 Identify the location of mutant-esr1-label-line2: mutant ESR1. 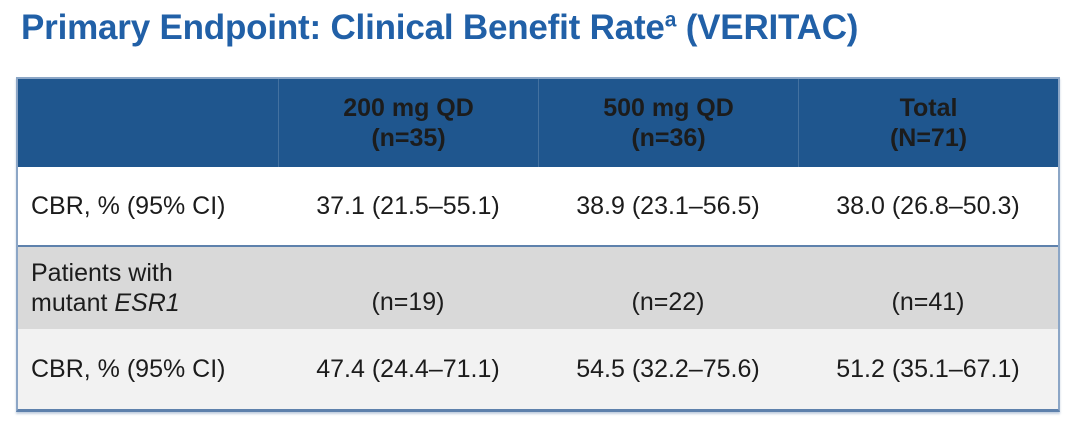
(105, 303).